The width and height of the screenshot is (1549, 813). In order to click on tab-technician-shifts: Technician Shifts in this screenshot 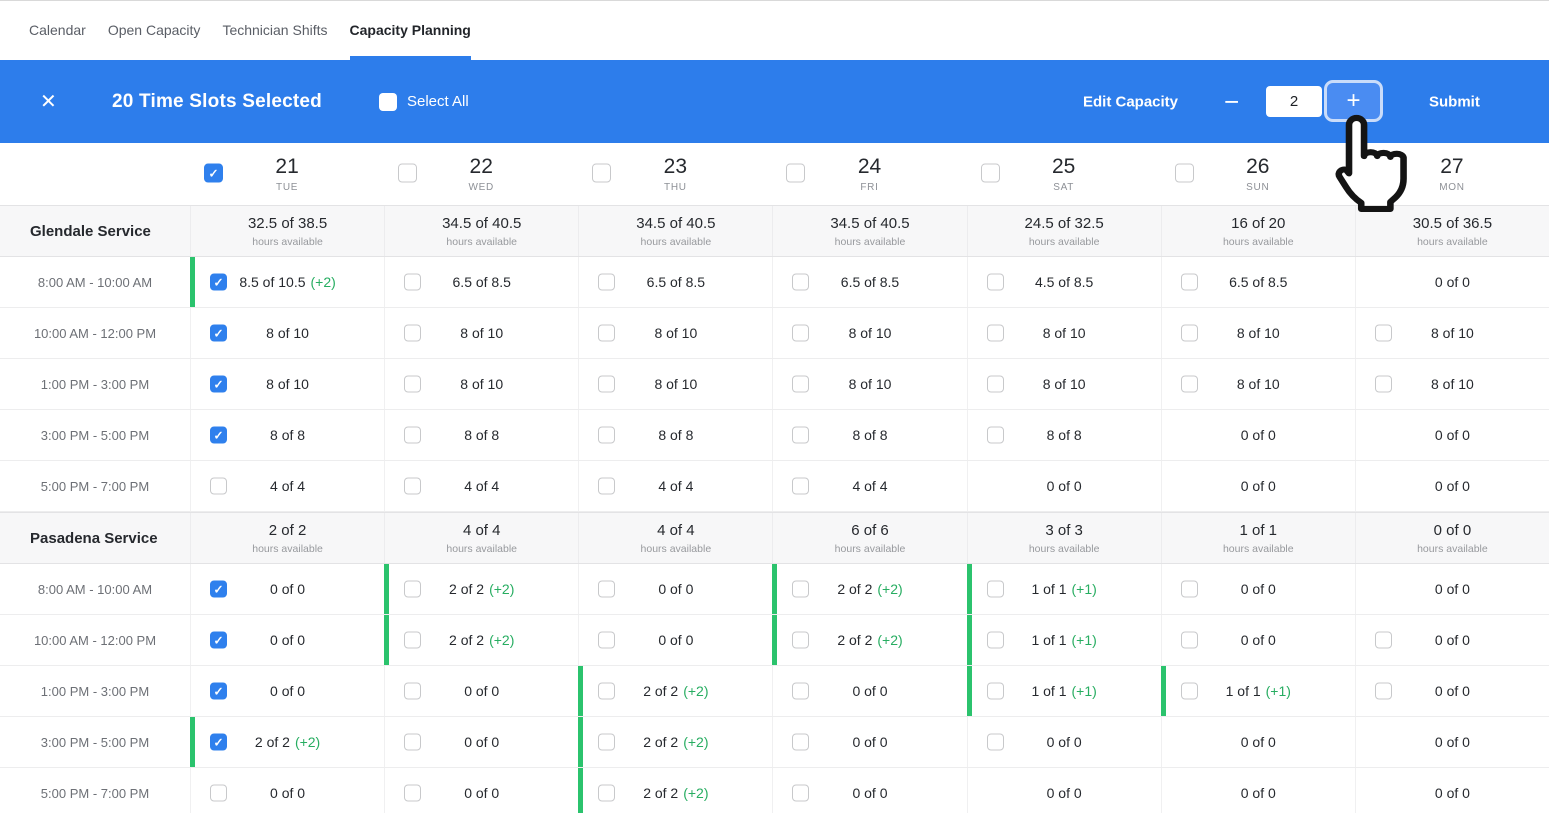, I will do `click(275, 30)`.